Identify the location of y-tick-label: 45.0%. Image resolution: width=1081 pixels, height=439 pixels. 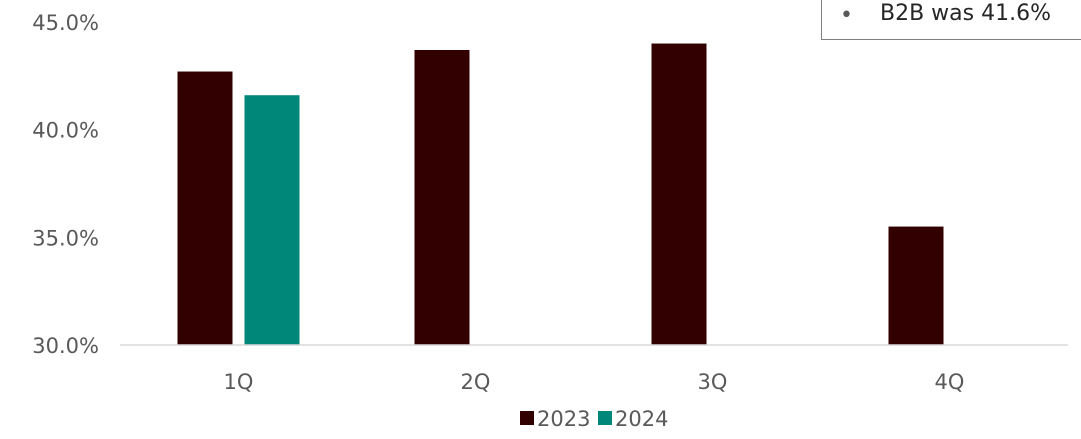
(65, 23).